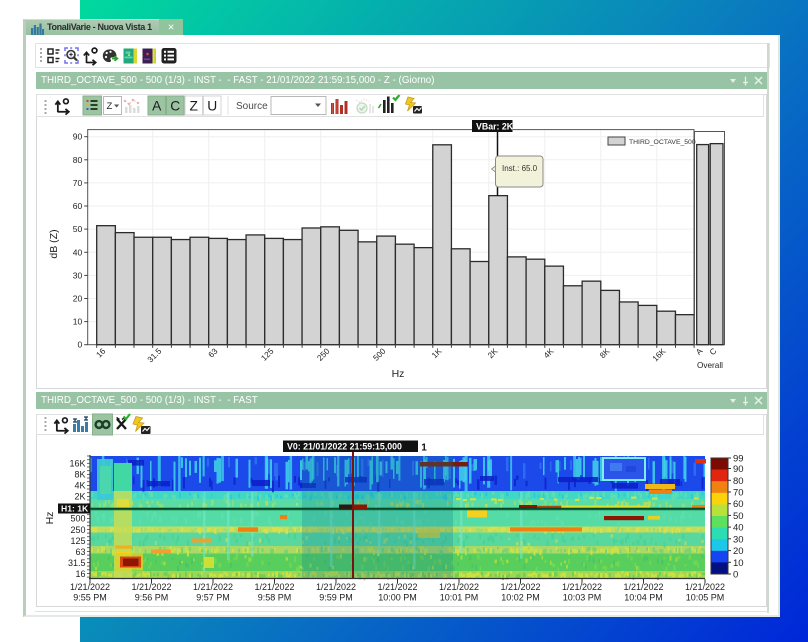  Describe the element at coordinates (79, 475) in the screenshot. I see `svg-text: 8K` at that location.